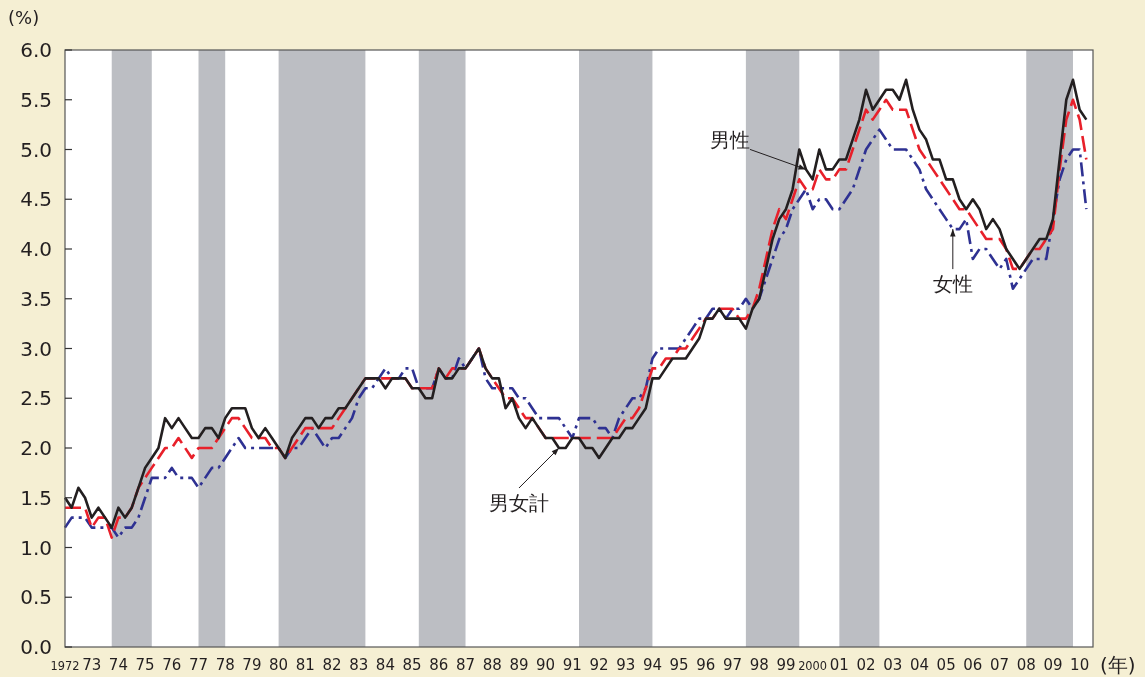 This screenshot has width=1145, height=677. Describe the element at coordinates (36, 50) in the screenshot. I see `y-tick-label: 6.0` at that location.